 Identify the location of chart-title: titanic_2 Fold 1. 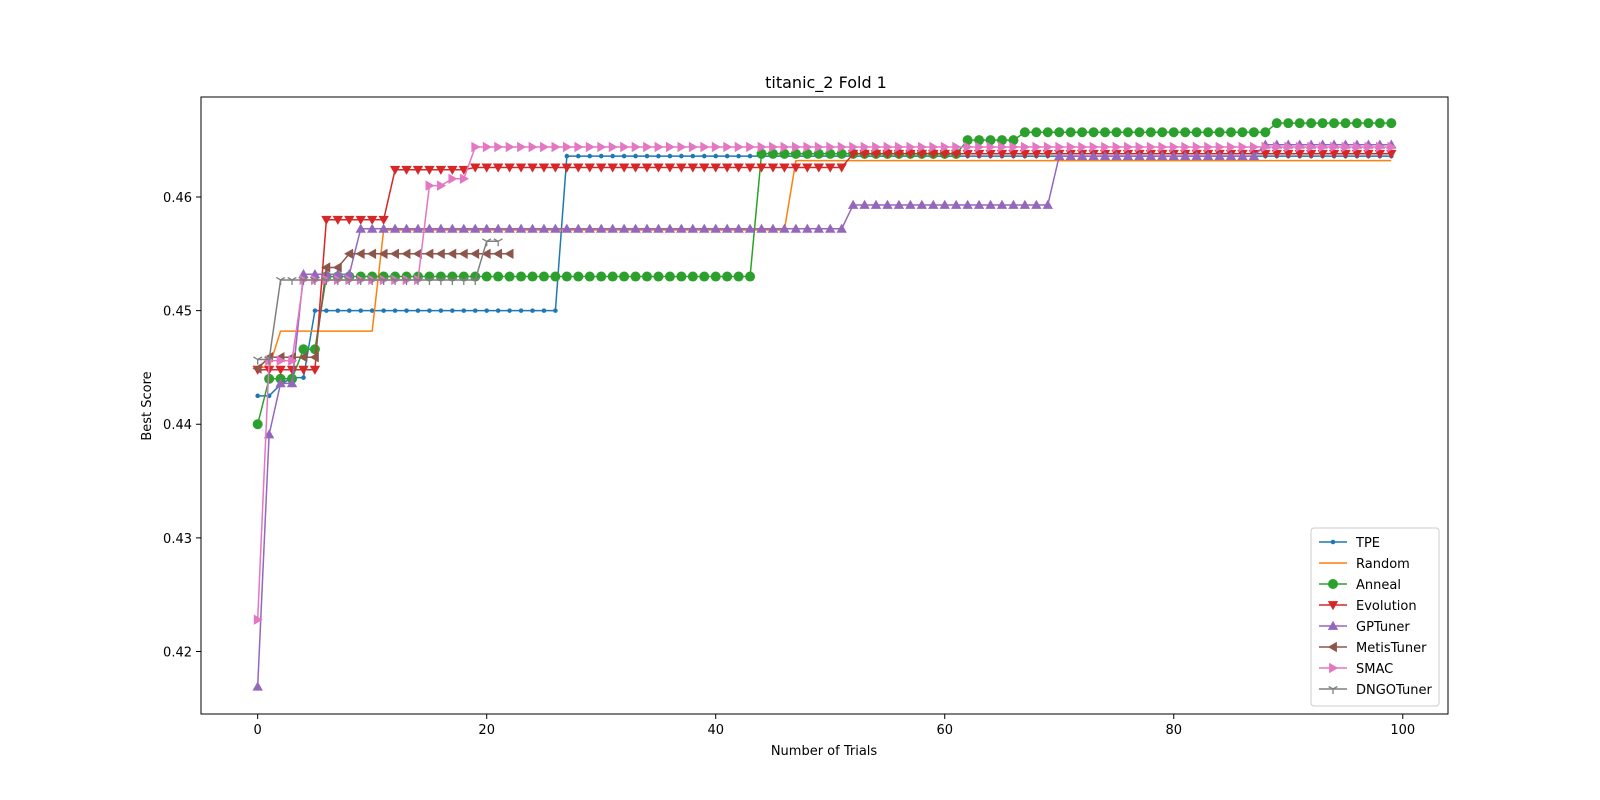
(826, 83).